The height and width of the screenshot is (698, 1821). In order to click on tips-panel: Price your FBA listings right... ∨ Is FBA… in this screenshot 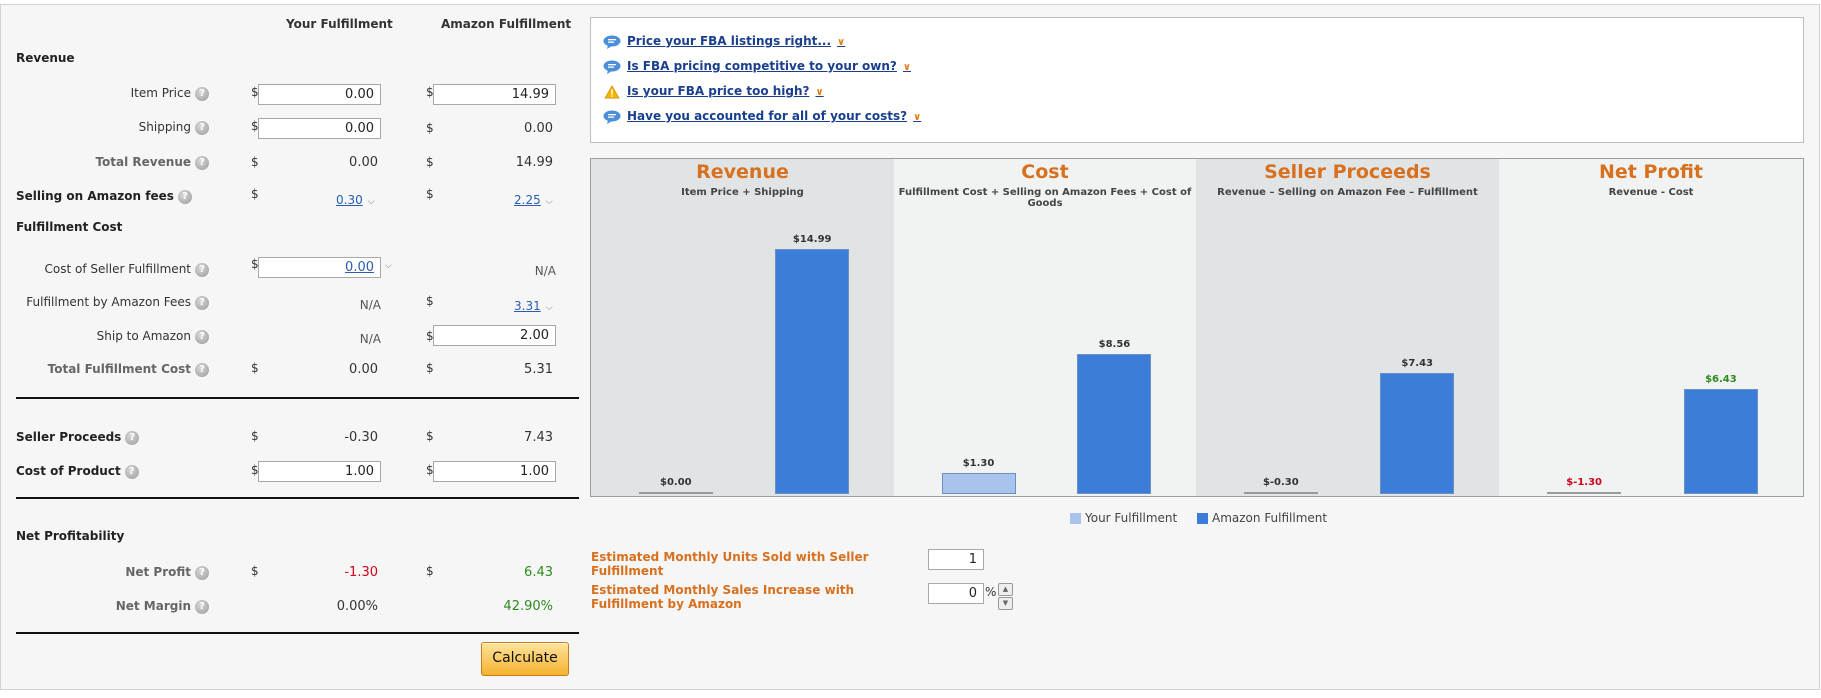, I will do `click(1197, 80)`.